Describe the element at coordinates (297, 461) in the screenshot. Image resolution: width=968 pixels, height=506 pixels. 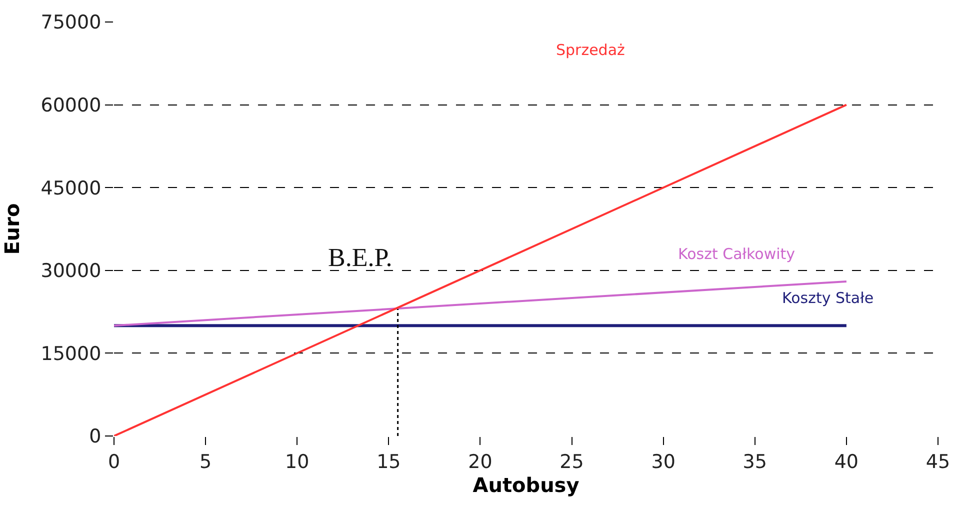
I see `x-tick-label: 10` at that location.